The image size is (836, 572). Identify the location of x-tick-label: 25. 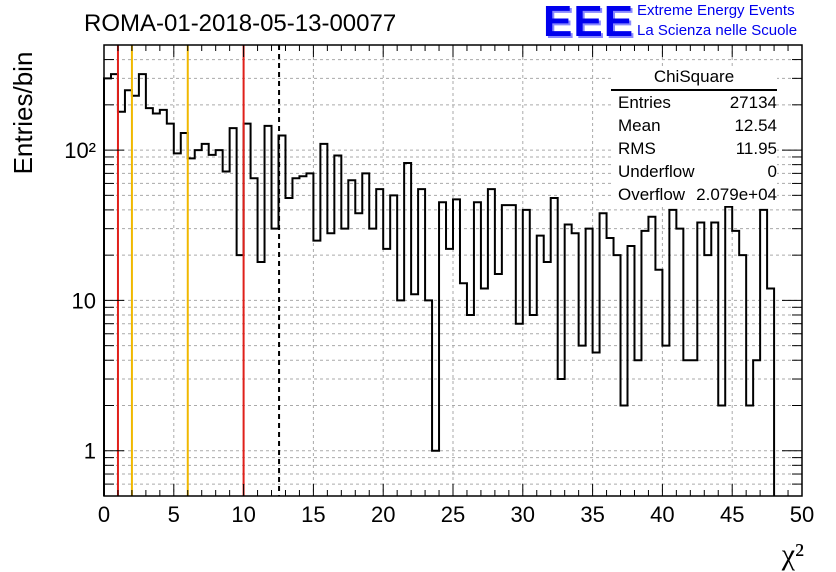
(453, 514).